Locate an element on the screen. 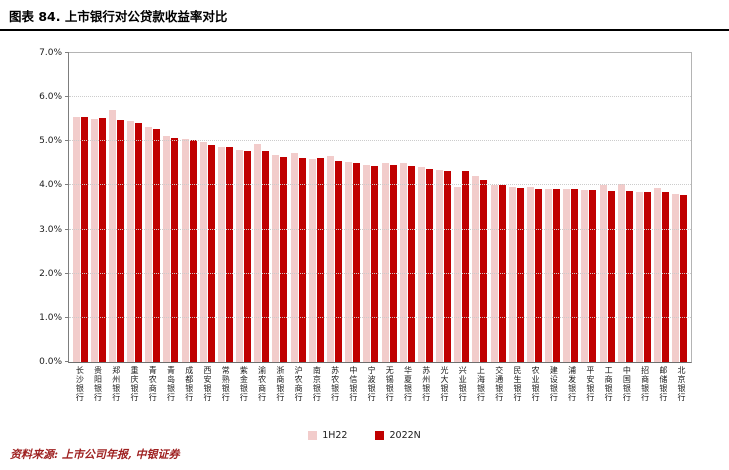 This screenshot has width=729, height=470. figure-header: 图表 84. 上市银行对公贷款收益率对比 is located at coordinates (364, 15).